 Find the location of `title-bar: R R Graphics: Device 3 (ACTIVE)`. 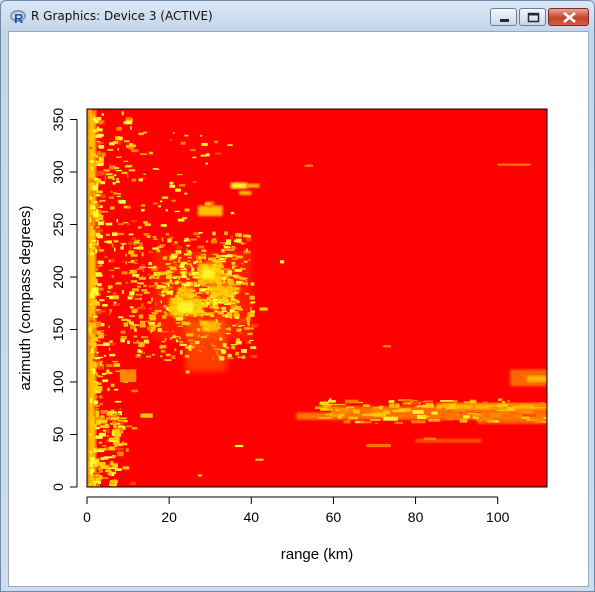

title-bar: R R Graphics: Device 3 (ACTIVE) is located at coordinates (297, 16).